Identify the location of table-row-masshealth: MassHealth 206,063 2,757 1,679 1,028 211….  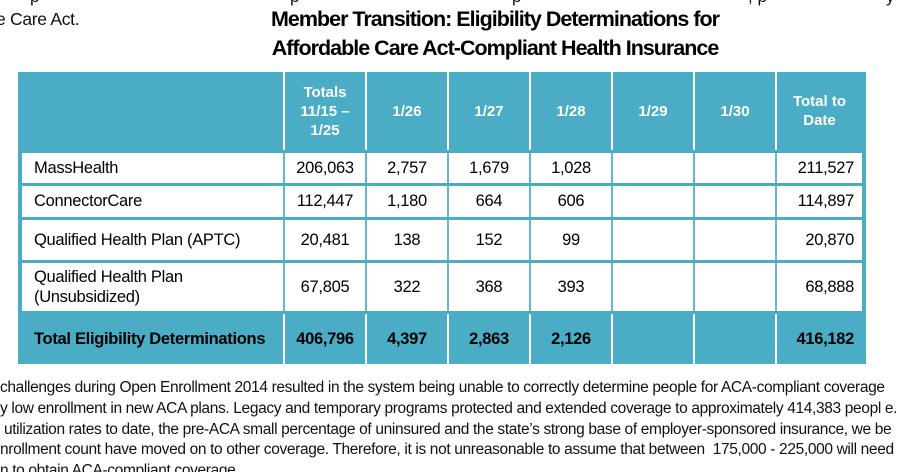
(442, 167).